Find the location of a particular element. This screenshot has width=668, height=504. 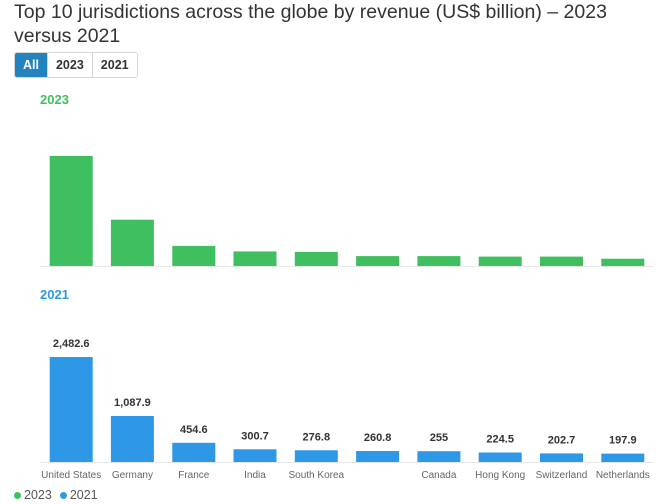

x-tick-label-1: Germany is located at coordinates (132, 475).